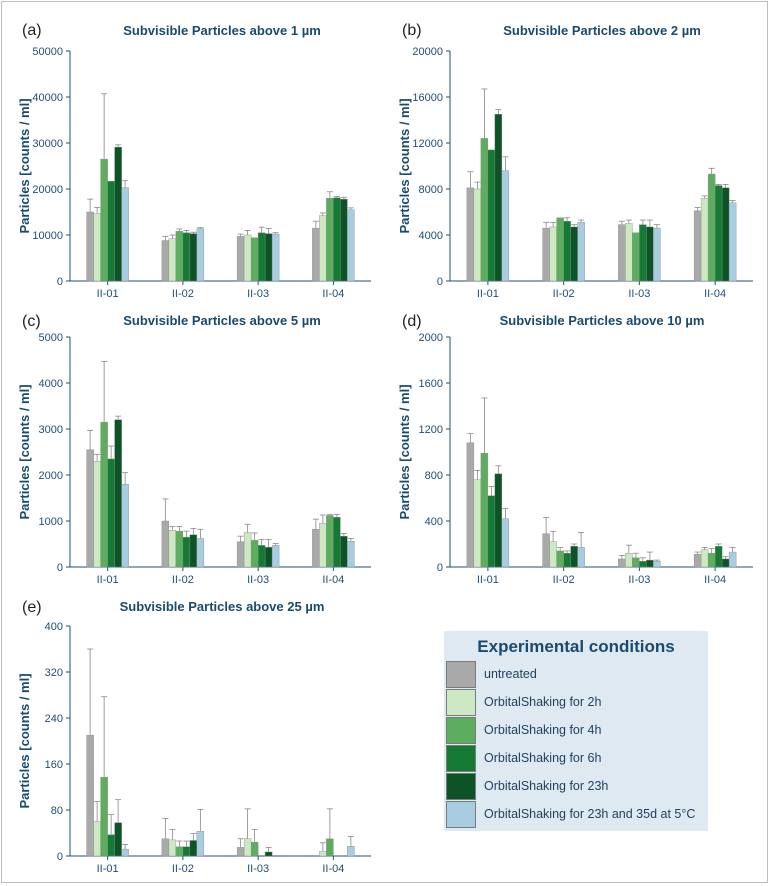  What do you see at coordinates (431, 430) in the screenshot?
I see `y-tick-label: 1200` at bounding box center [431, 430].